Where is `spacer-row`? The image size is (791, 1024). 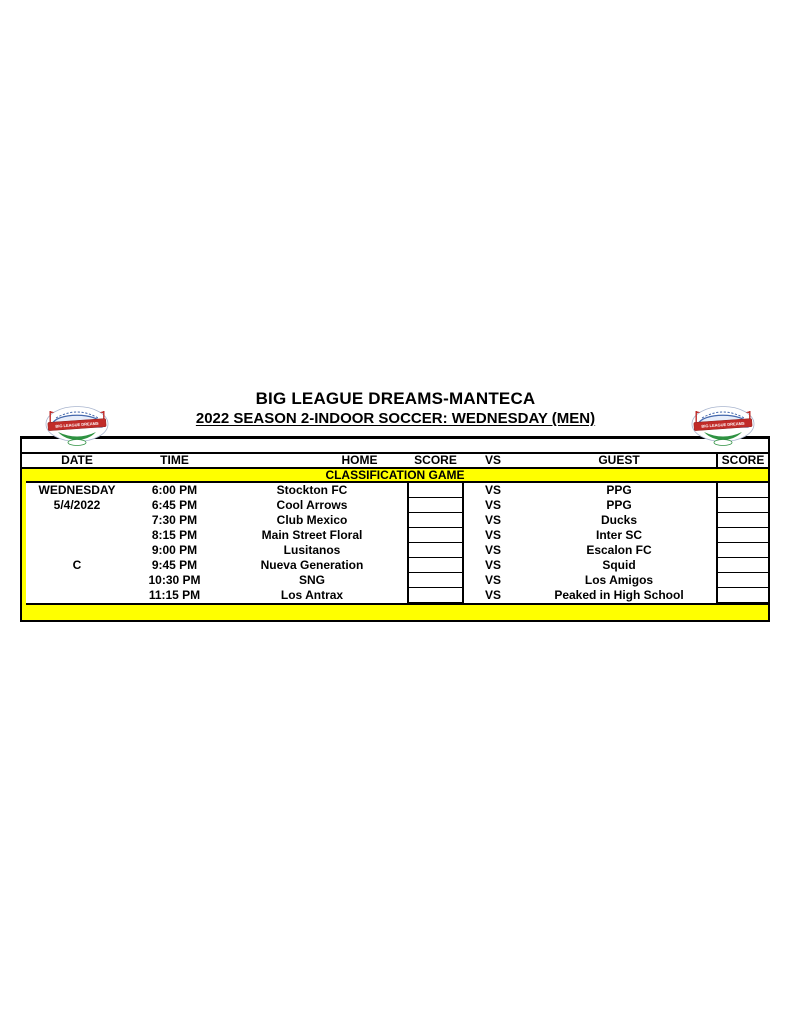
spacer-row is located at coordinates (395, 446).